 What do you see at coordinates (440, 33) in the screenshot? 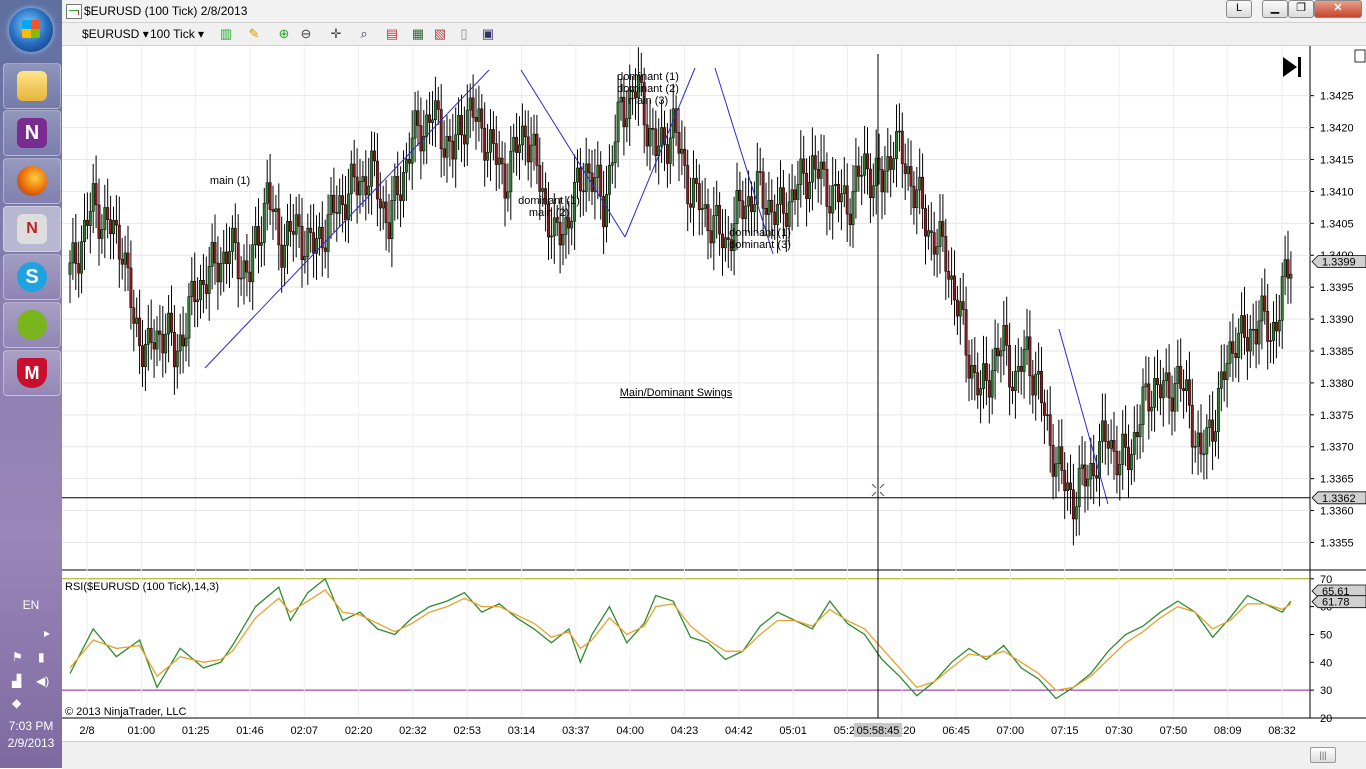
I see `strategies-icon: ▧` at bounding box center [440, 33].